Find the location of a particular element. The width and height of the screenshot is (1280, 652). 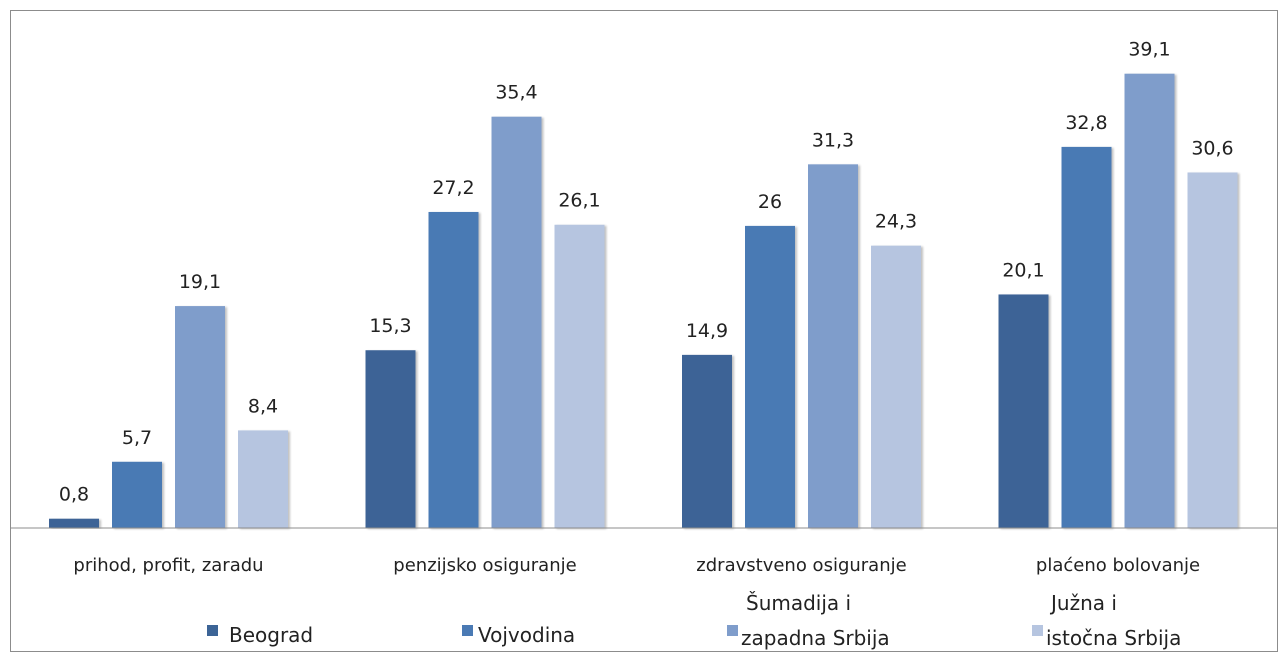

data-label-vojvodina-prihod-profit-zaradu: 5,7 is located at coordinates (137, 438).